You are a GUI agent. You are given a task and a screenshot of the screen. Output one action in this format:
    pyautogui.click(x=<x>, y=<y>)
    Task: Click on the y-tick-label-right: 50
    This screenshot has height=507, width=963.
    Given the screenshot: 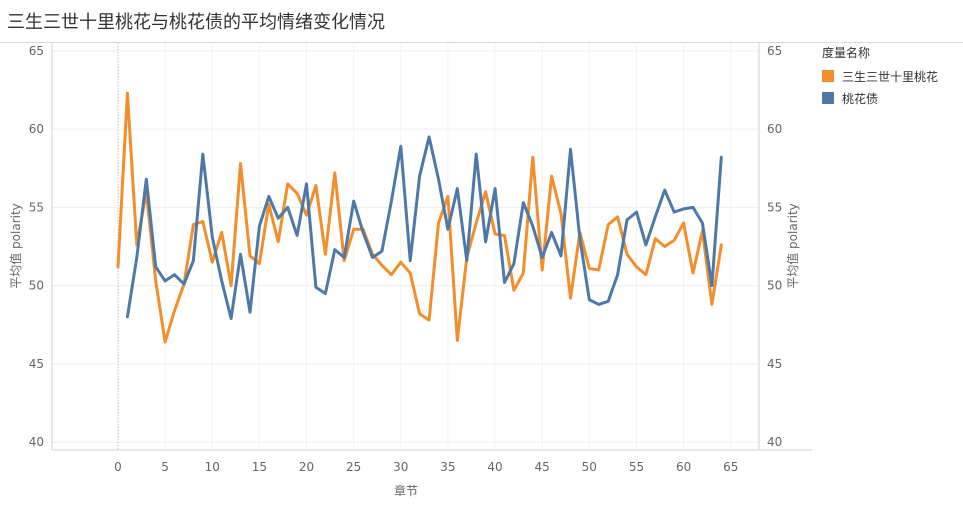 What is the action you would take?
    pyautogui.click(x=774, y=286)
    